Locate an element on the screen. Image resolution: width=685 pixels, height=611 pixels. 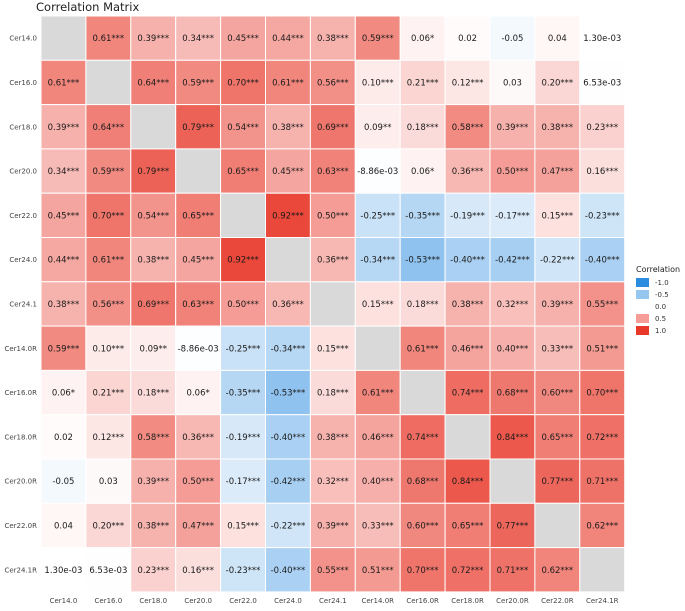
cell-label: 0.46*** is located at coordinates (468, 349).